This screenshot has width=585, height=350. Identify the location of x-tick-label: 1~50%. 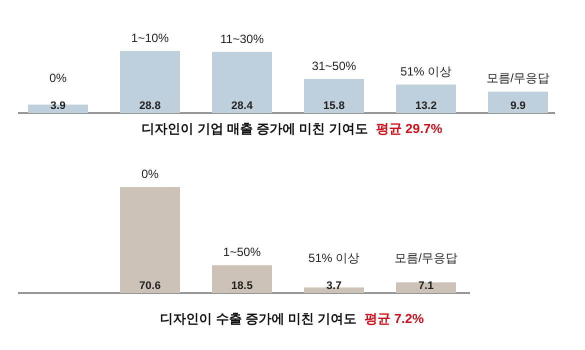
(242, 252).